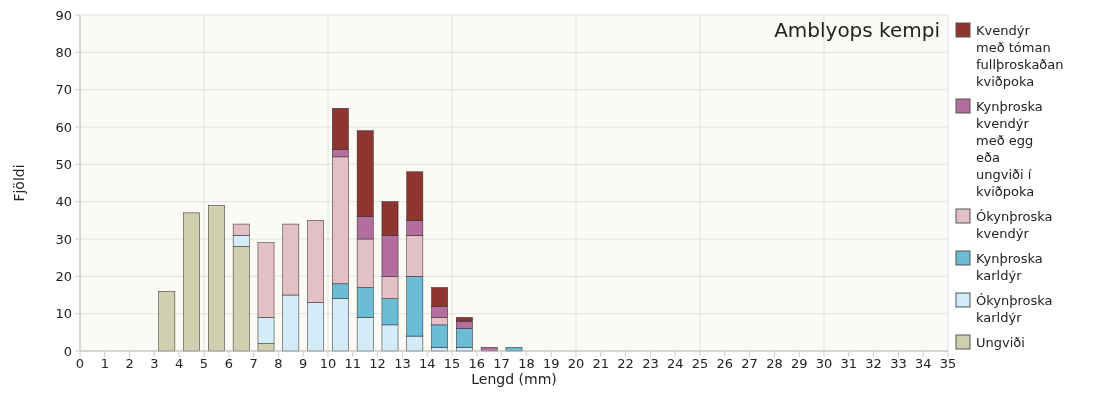  What do you see at coordinates (749, 363) in the screenshot?
I see `x-tick-label: 27` at bounding box center [749, 363].